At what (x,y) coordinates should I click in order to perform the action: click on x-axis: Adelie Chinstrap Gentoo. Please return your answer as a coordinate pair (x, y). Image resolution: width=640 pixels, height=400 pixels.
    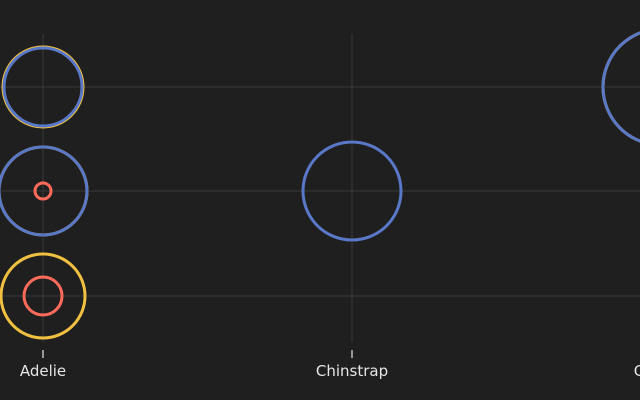
    Looking at the image, I should click on (330, 365).